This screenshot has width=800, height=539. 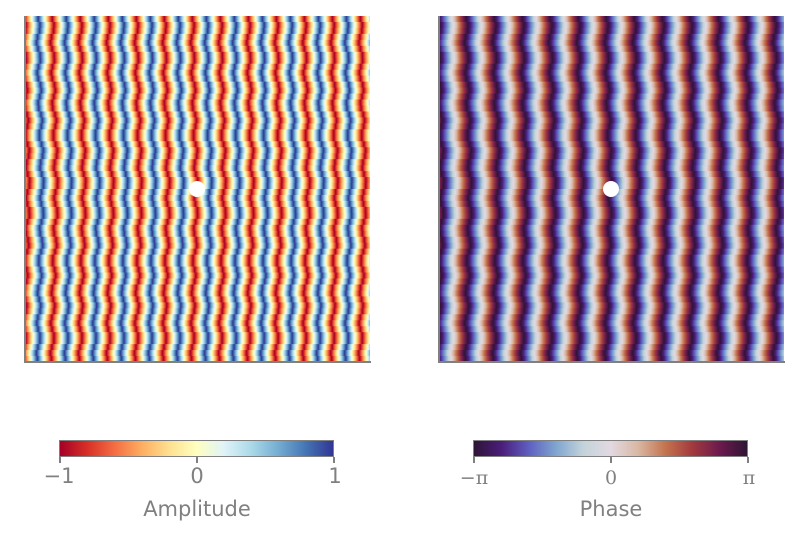 What do you see at coordinates (474, 460) in the screenshot?
I see `phase-tick-min` at bounding box center [474, 460].